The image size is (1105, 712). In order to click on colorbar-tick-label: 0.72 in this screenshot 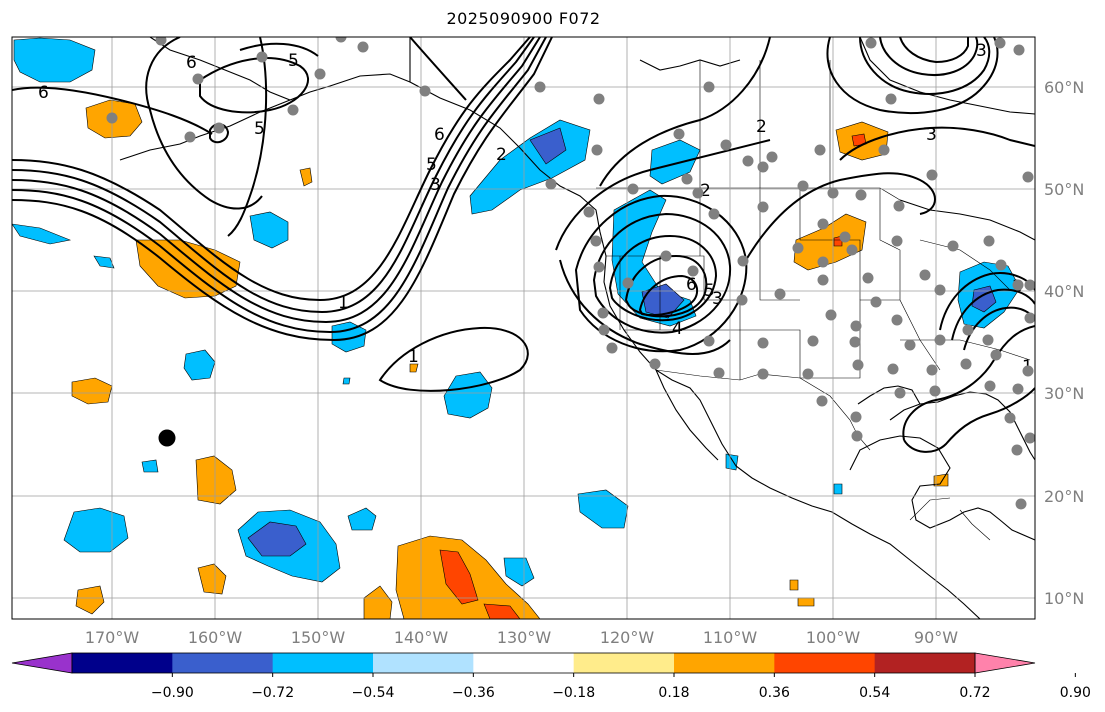, I will do `click(974, 693)`.